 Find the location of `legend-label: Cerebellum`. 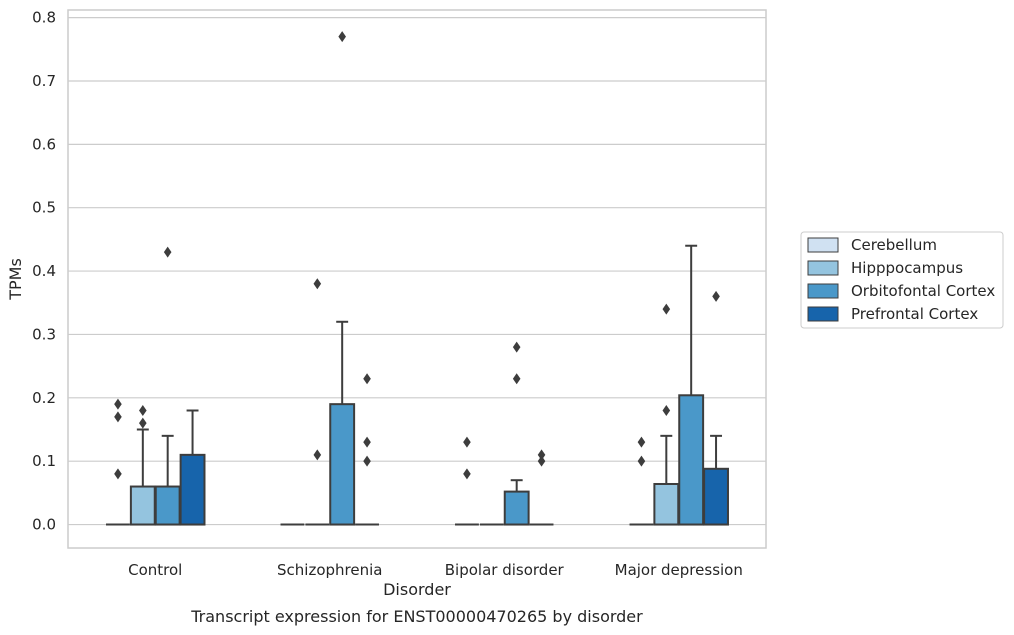

legend-label: Cerebellum is located at coordinates (894, 245).